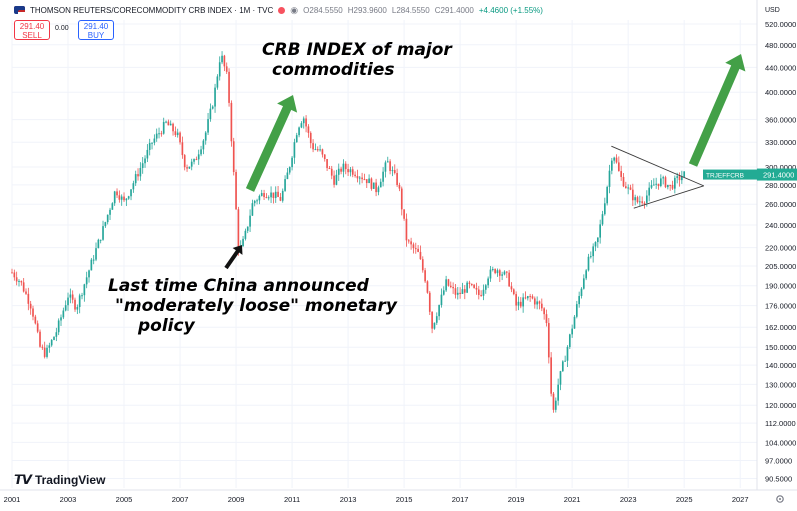  Describe the element at coordinates (460, 499) in the screenshot. I see `time-tick-label: 2017` at that location.